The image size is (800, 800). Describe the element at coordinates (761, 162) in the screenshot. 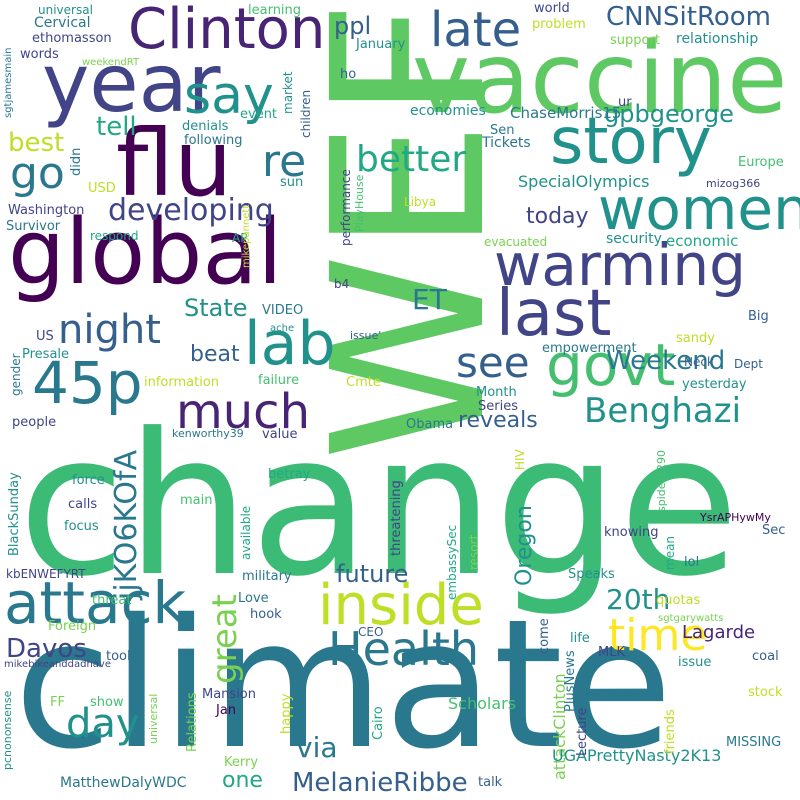

I see `word: Europe` at that location.